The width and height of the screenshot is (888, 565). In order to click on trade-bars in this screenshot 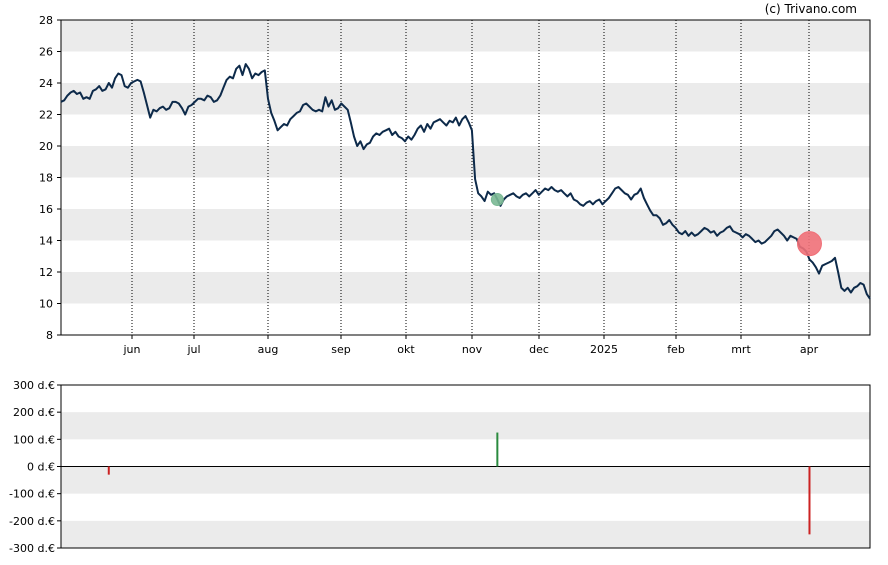, I will do `click(459, 483)`.